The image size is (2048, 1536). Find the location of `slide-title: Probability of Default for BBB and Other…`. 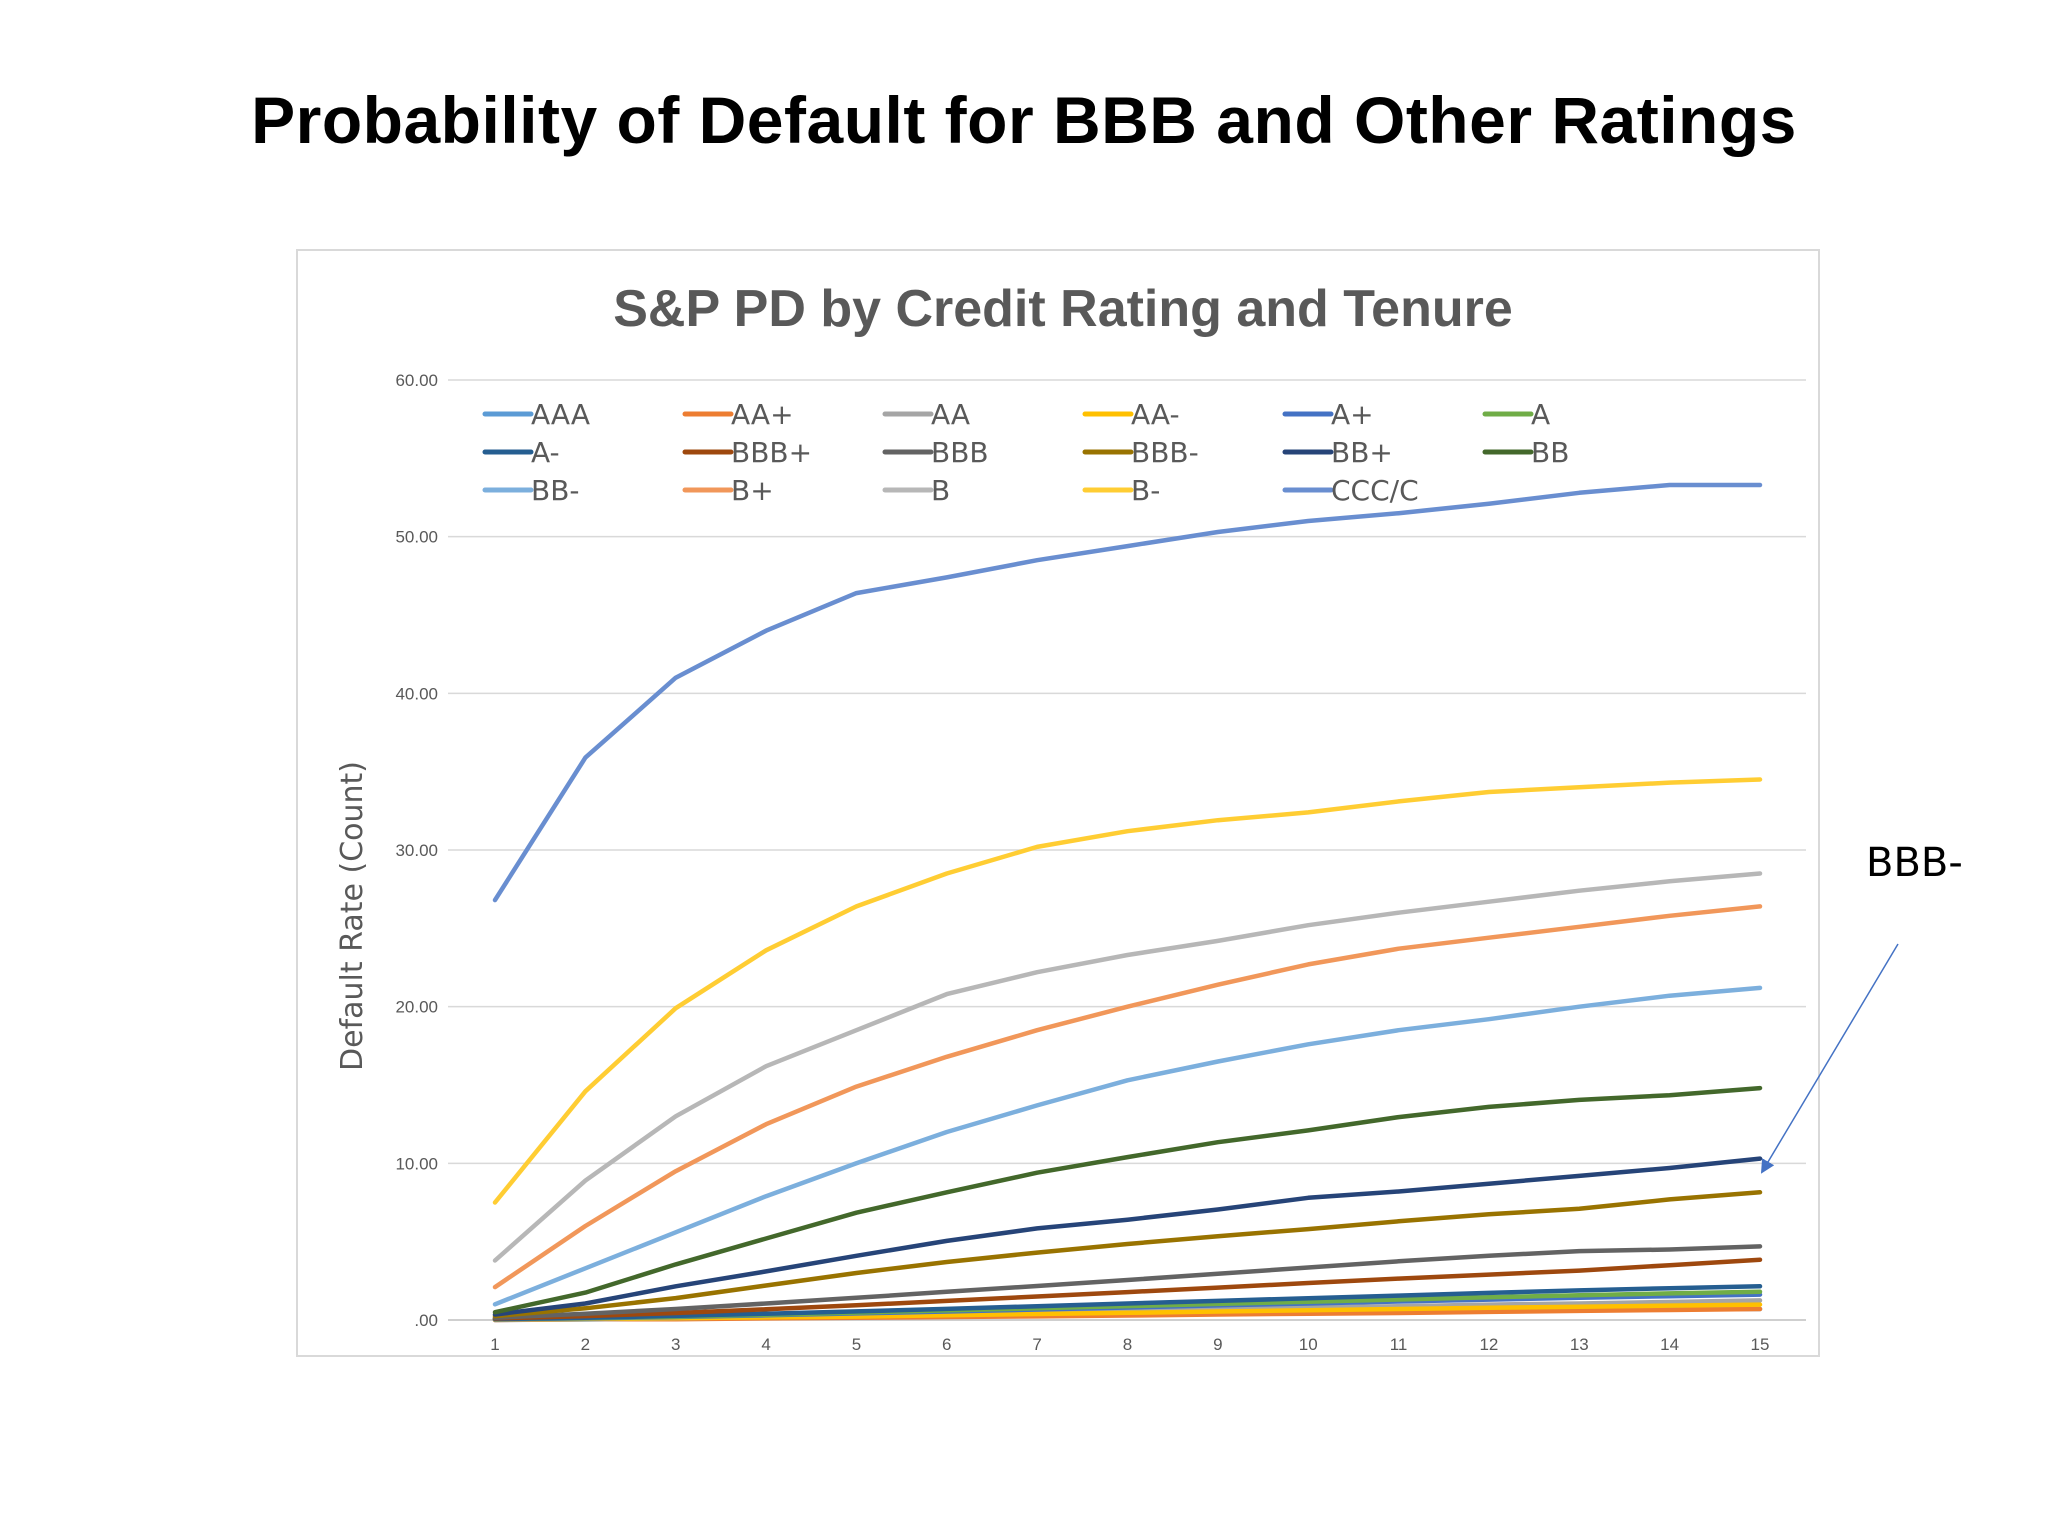

slide-title: Probability of Default for BBB and Other… is located at coordinates (1024, 120).